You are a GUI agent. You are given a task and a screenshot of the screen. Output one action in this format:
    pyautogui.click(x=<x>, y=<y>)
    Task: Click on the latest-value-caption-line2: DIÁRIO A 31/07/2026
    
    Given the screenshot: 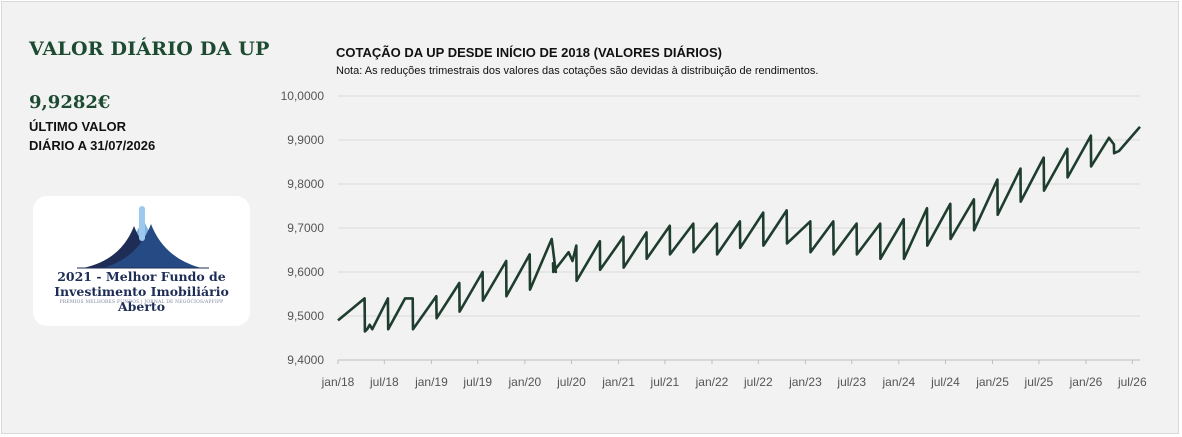 What is the action you would take?
    pyautogui.click(x=92, y=145)
    